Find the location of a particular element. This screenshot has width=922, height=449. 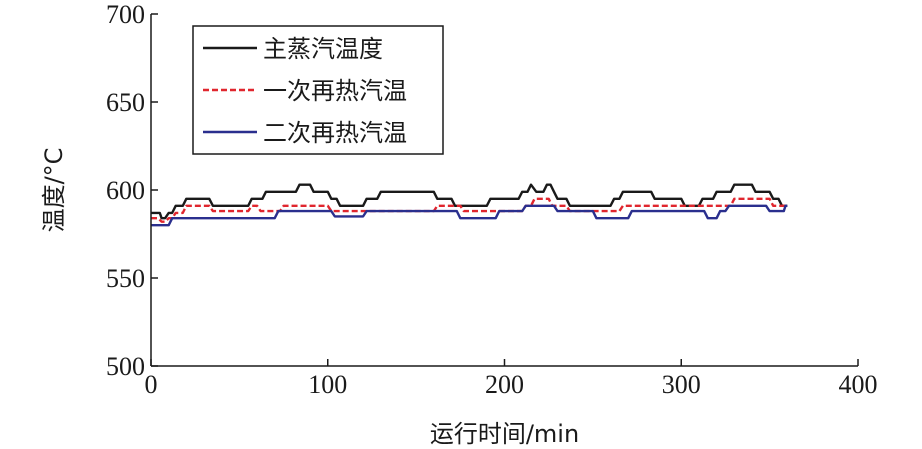

x-axis-label: 运行时间/min is located at coordinates (504, 434).